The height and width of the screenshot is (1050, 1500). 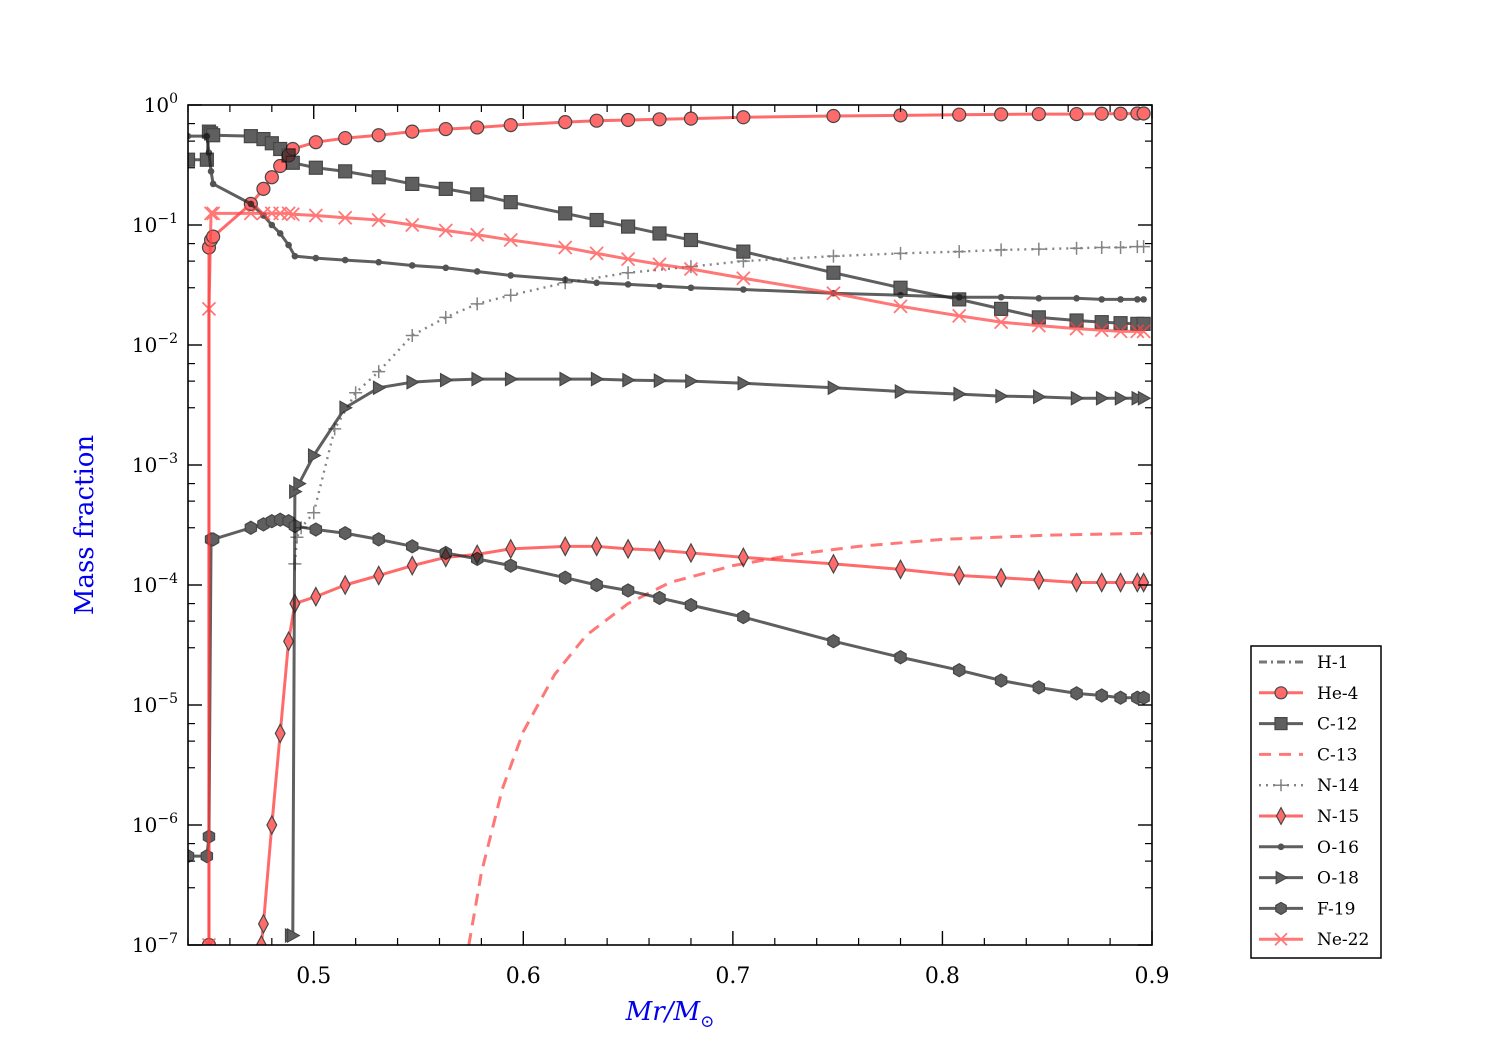 What do you see at coordinates (1308, 694) in the screenshot?
I see `legend-entry-he-4: He-4` at bounding box center [1308, 694].